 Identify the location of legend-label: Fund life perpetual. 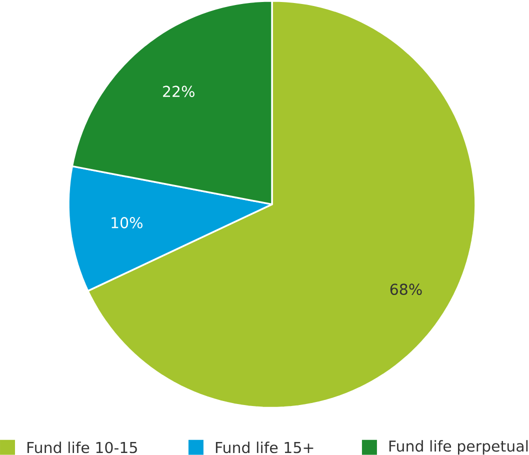
(458, 447).